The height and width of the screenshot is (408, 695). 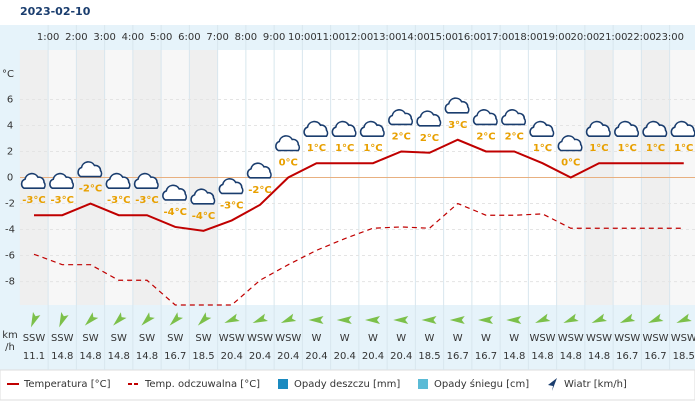 What do you see at coordinates (10, 178) in the screenshot?
I see `y-tick-label: 0` at bounding box center [10, 178].